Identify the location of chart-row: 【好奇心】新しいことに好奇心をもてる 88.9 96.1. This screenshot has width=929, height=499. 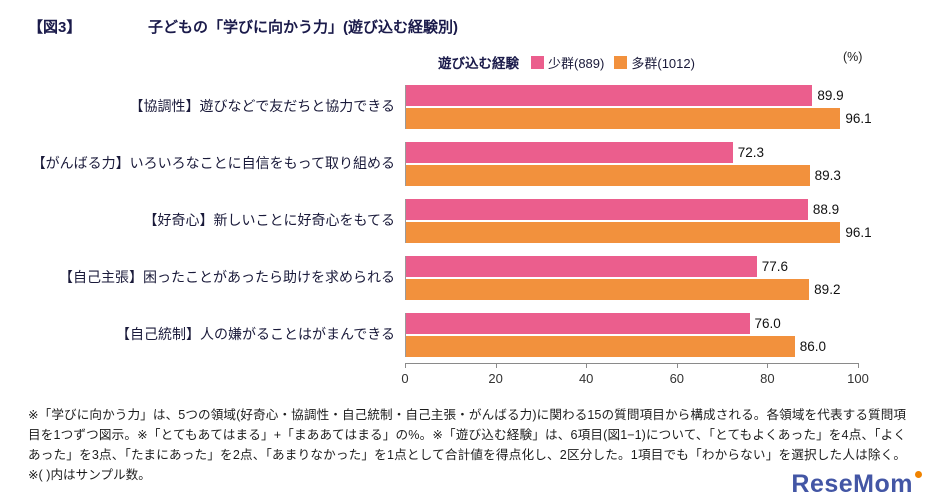
(464, 220).